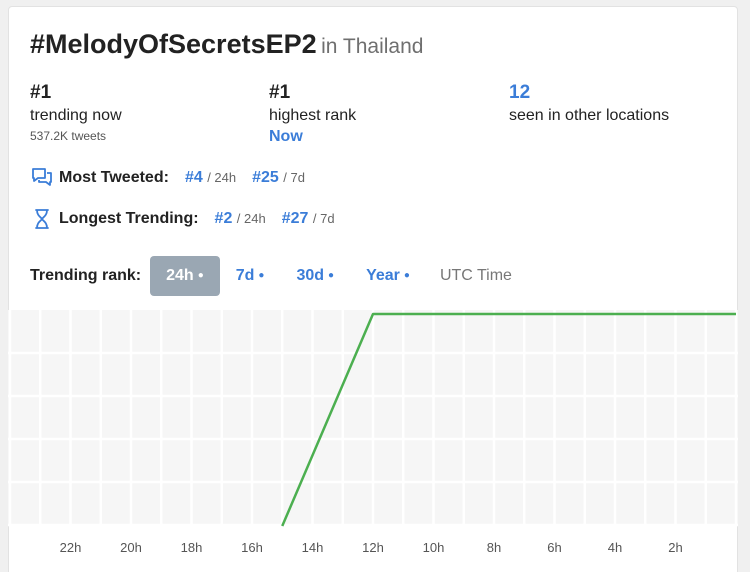  Describe the element at coordinates (129, 218) in the screenshot. I see `longest-trending-label: Longest Trending:` at that location.